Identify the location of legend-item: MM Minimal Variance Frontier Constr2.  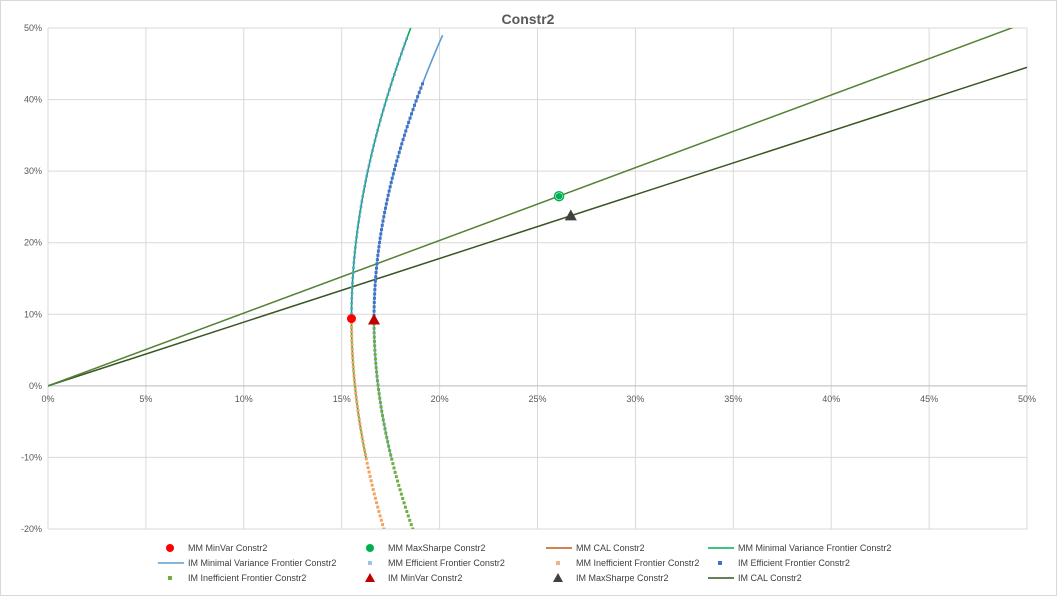
(799, 548).